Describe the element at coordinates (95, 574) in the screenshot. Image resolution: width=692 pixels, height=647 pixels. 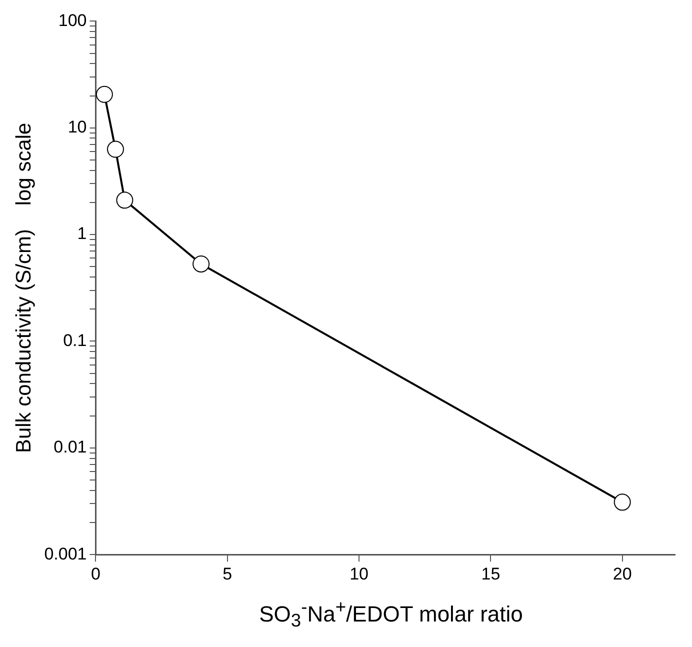
I see `x-tick-label: 0` at that location.